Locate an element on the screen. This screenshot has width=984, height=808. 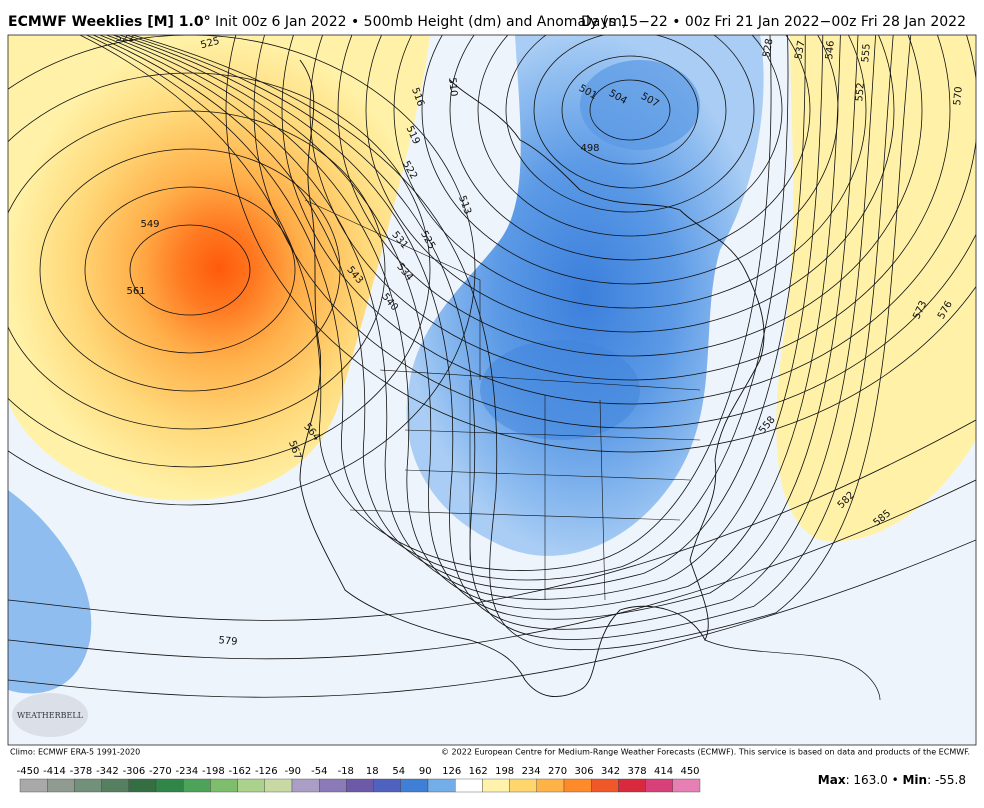
positive-anomaly-east is located at coordinates (876, 288).